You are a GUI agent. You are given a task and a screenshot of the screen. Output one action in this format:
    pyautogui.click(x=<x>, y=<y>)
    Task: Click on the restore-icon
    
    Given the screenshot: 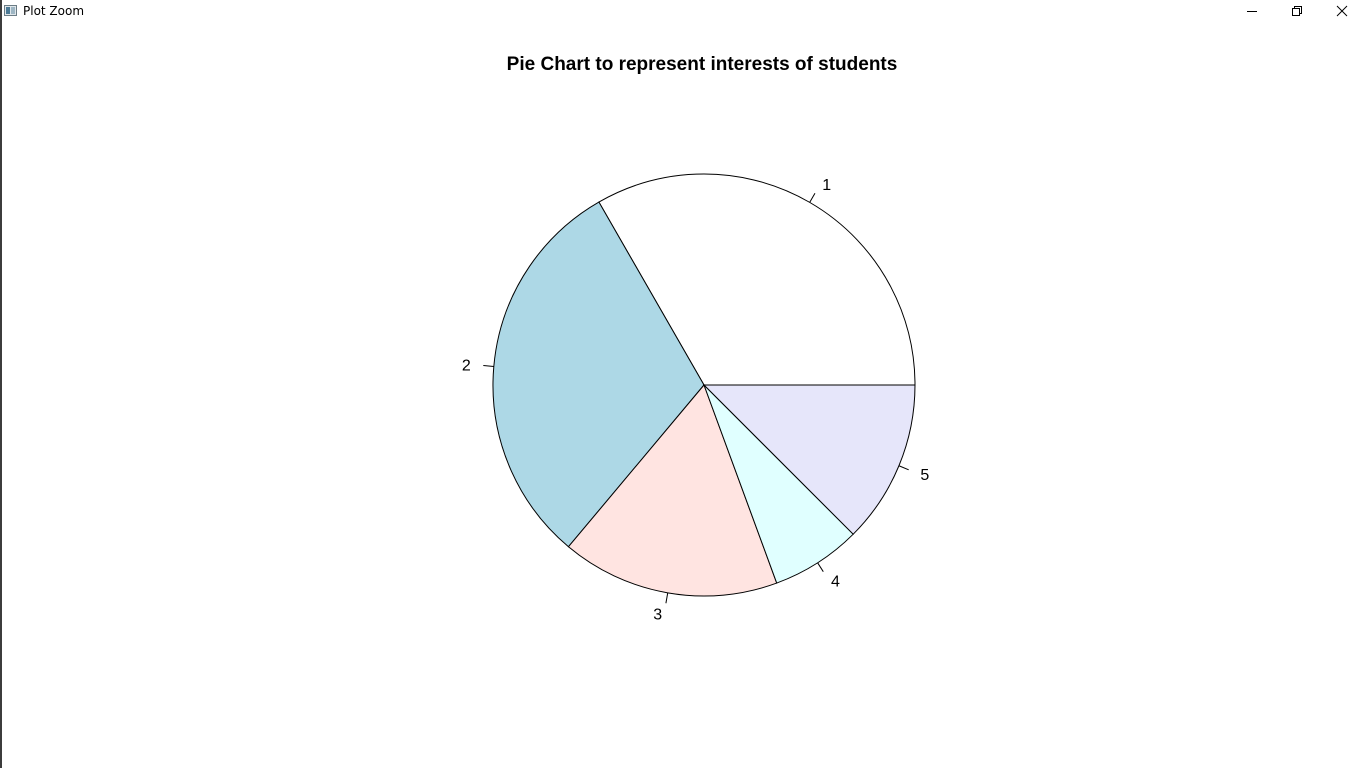 What is the action you would take?
    pyautogui.click(x=1297, y=11)
    